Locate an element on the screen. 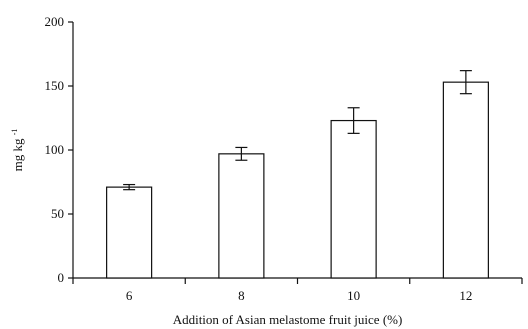  x-tick-label: 6 is located at coordinates (129, 295).